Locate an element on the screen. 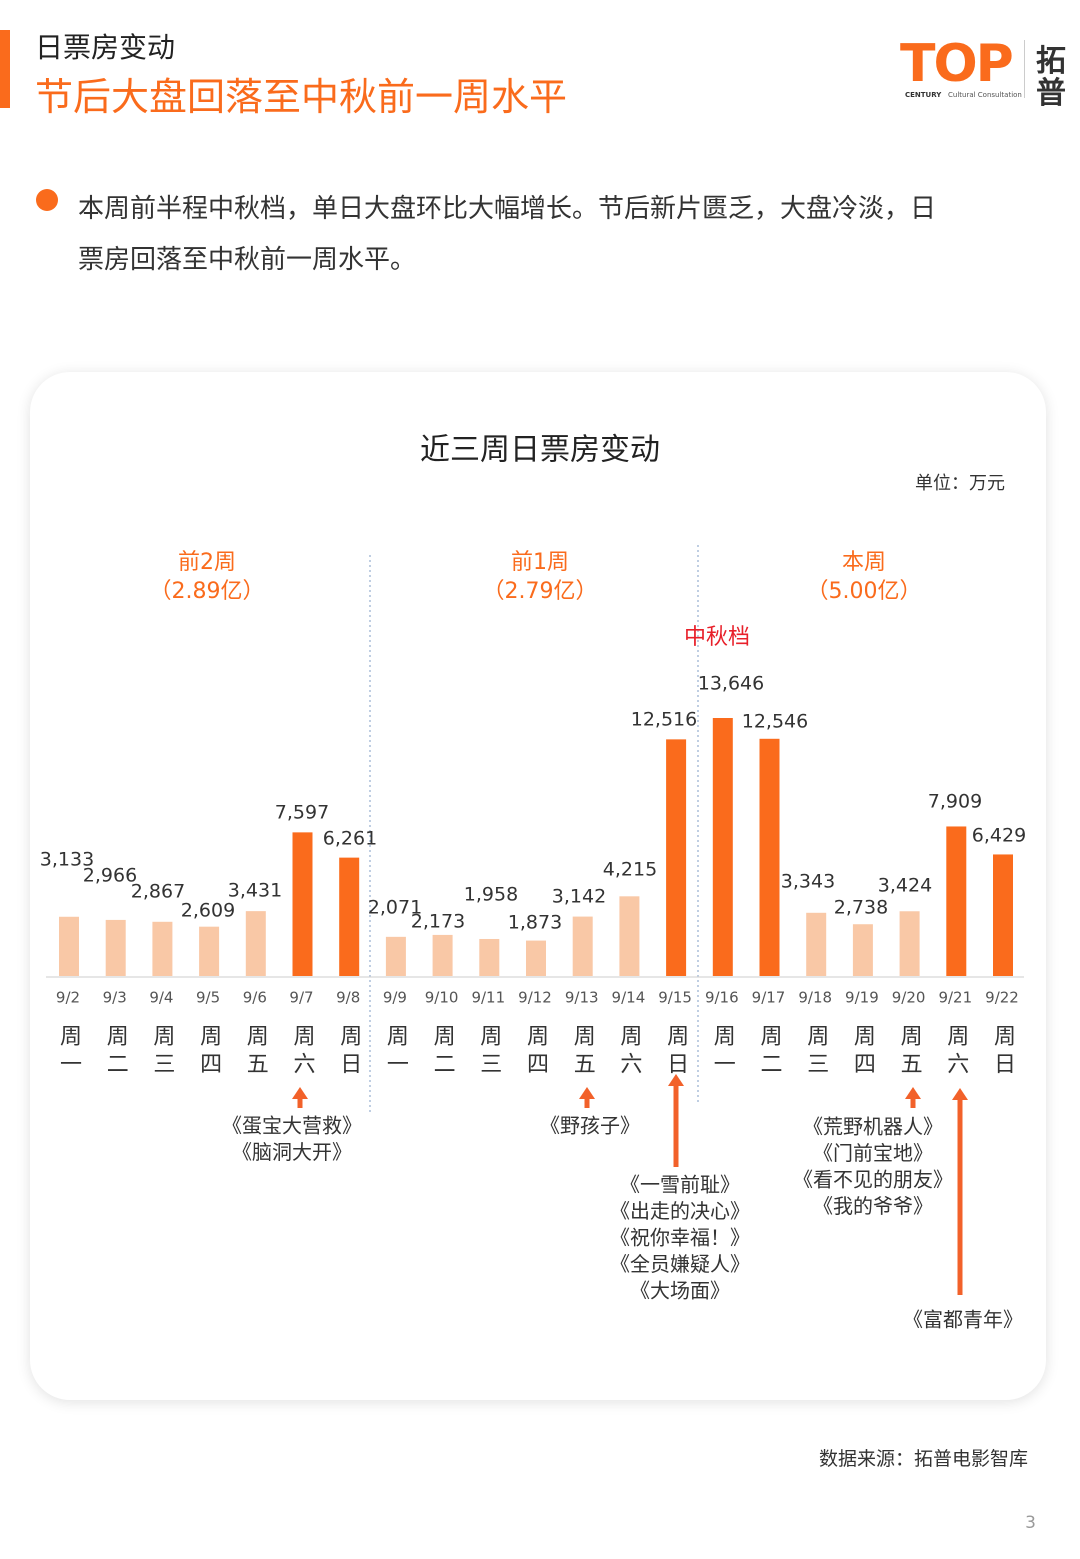  source: 数据来源：拓普电影智库 is located at coordinates (923, 1459).